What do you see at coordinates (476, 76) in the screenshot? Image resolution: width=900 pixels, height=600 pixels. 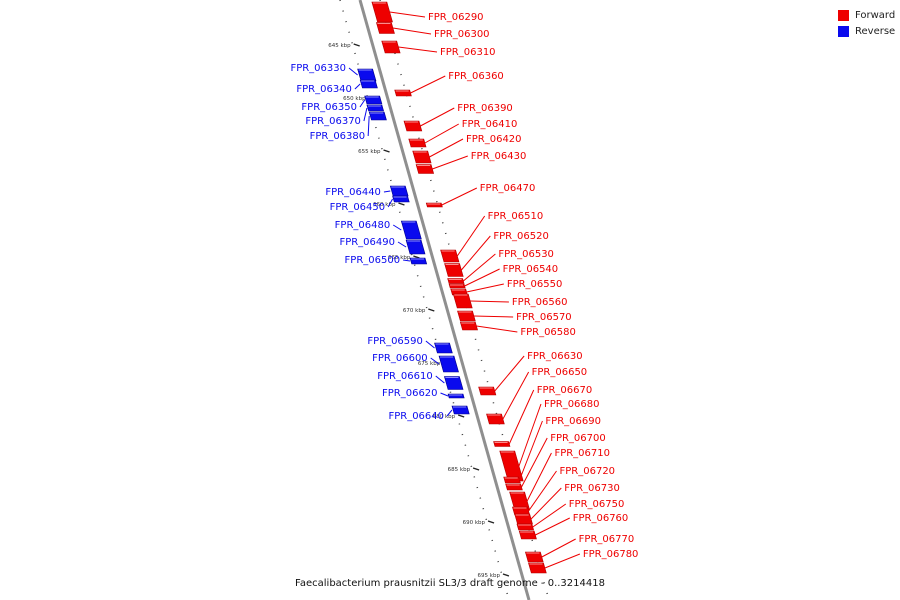 I see `gene-label: FPR_06360` at bounding box center [476, 76].